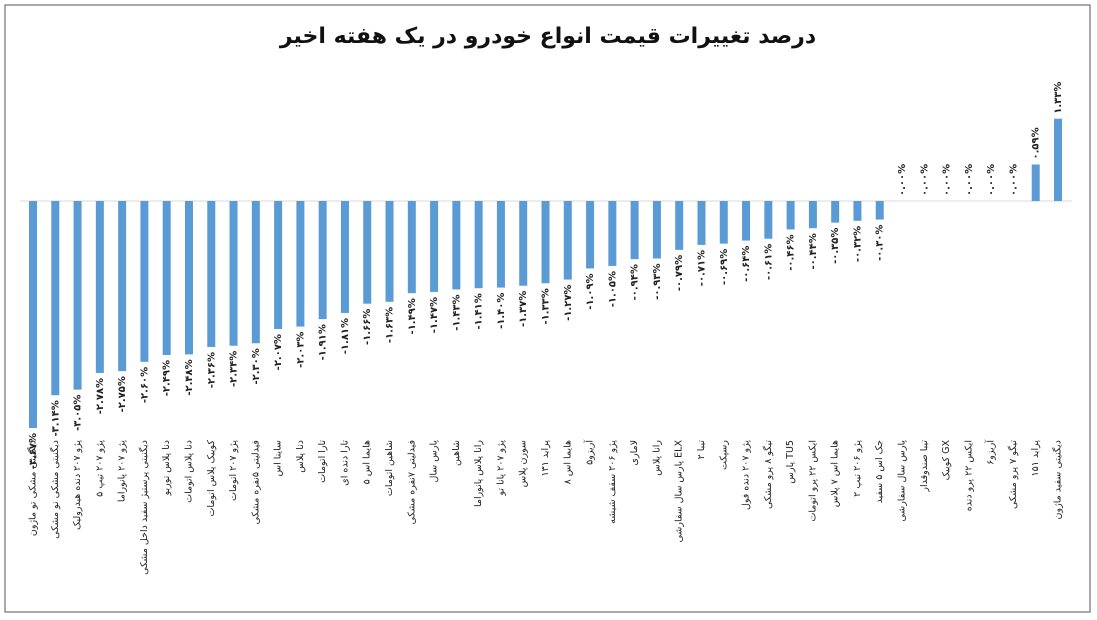 The height and width of the screenshot is (620, 1097). Describe the element at coordinates (167, 378) in the screenshot. I see `value-label: -۲.۴۹%` at that location.